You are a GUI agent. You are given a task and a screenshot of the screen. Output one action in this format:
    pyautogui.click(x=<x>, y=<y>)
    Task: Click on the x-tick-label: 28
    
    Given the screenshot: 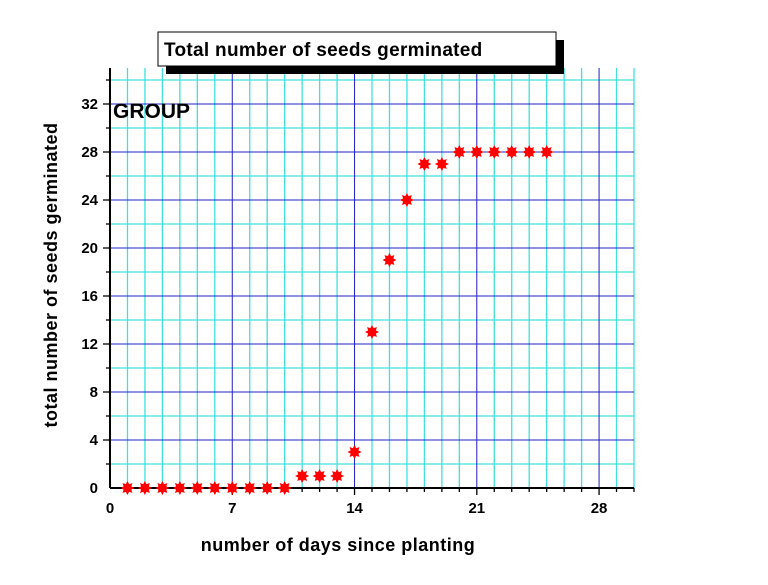 What is the action you would take?
    pyautogui.click(x=599, y=508)
    